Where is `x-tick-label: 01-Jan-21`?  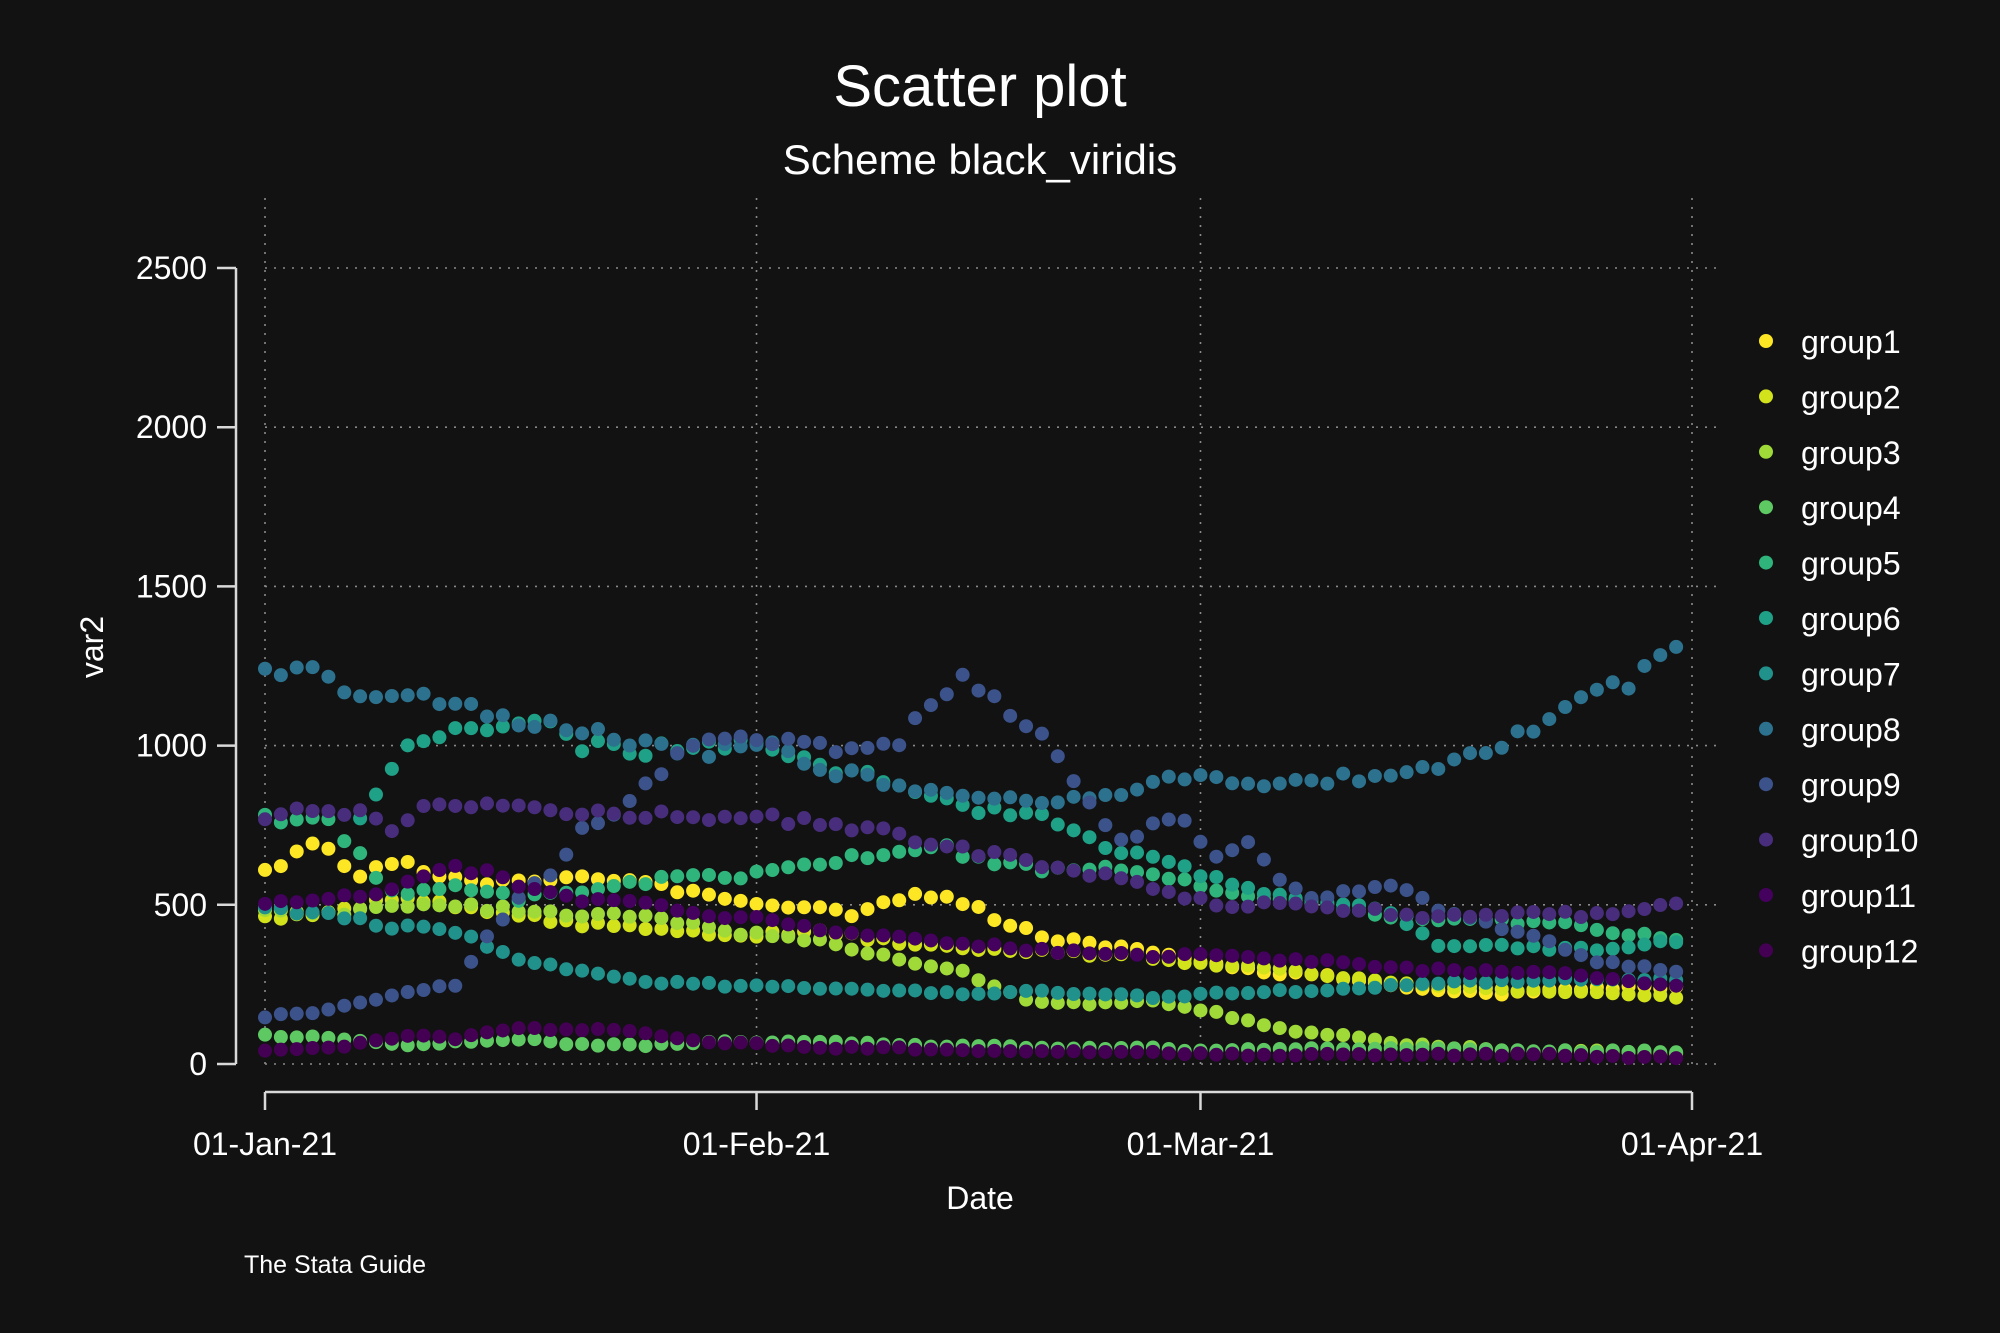 x-tick-label: 01-Jan-21 is located at coordinates (265, 1144).